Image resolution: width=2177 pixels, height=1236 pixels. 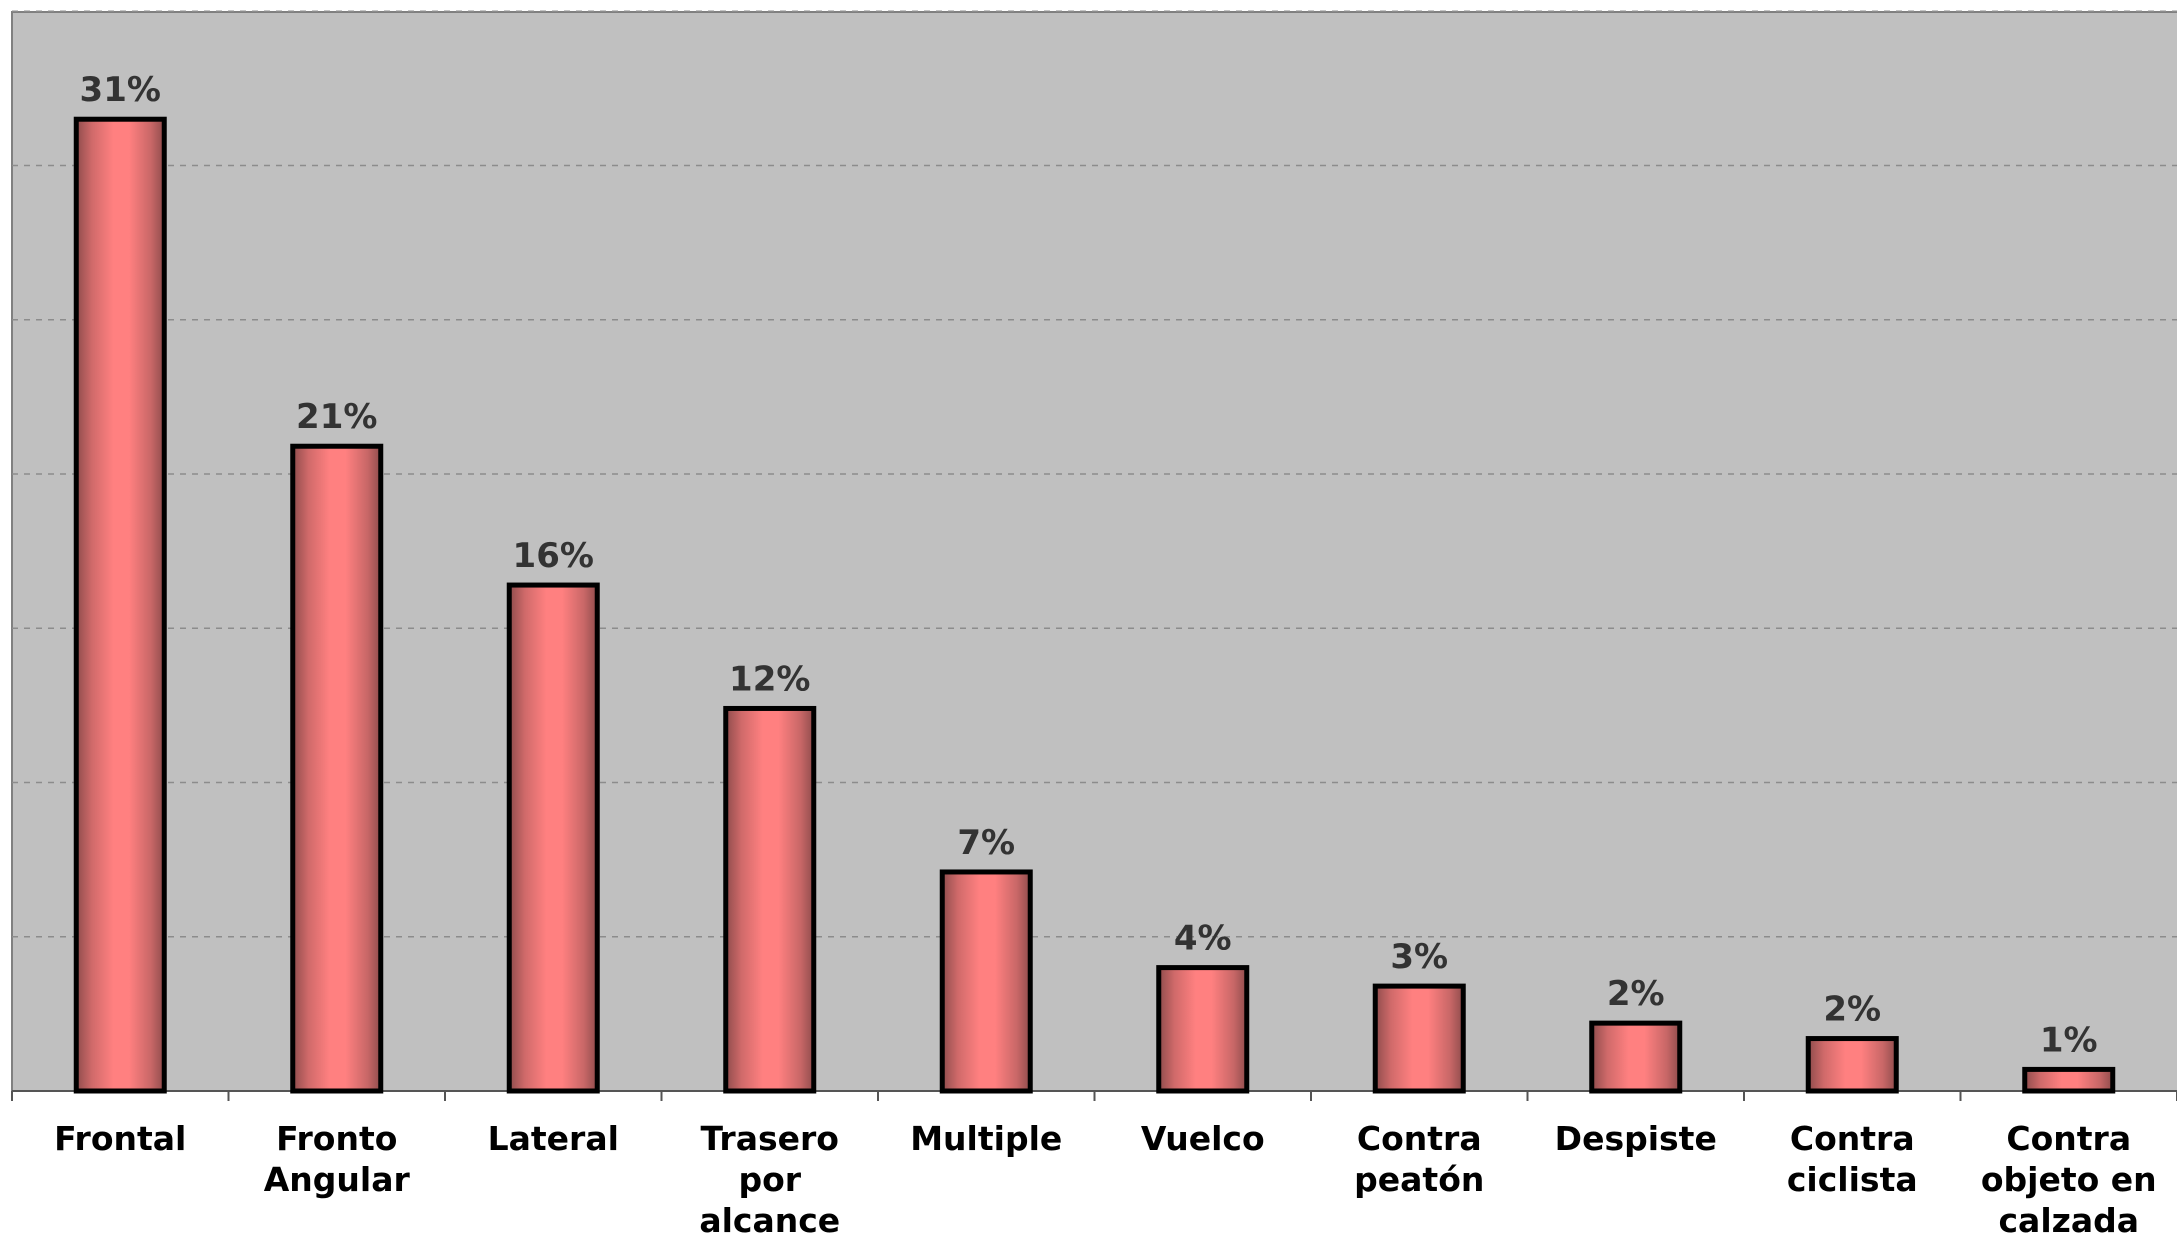 I want to click on category-label-1: Fronto Angular, so click(x=337, y=1159).